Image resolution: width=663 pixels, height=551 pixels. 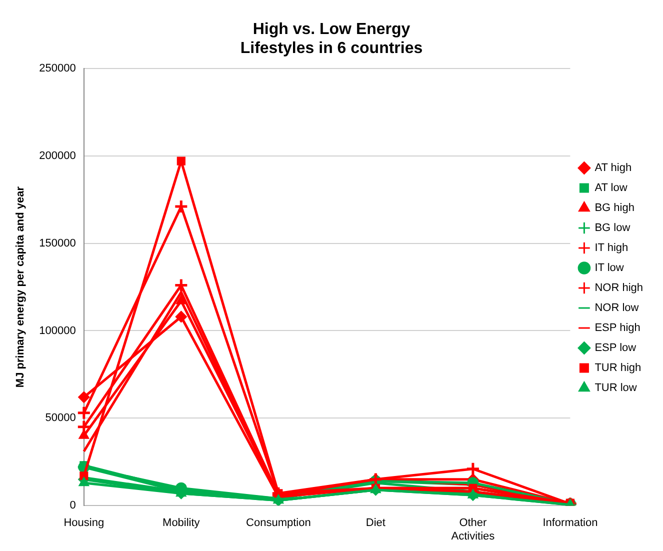 What do you see at coordinates (331, 39) in the screenshot?
I see `chart-title: High vs. Low Energy Lifestyles in 6 countries` at bounding box center [331, 39].